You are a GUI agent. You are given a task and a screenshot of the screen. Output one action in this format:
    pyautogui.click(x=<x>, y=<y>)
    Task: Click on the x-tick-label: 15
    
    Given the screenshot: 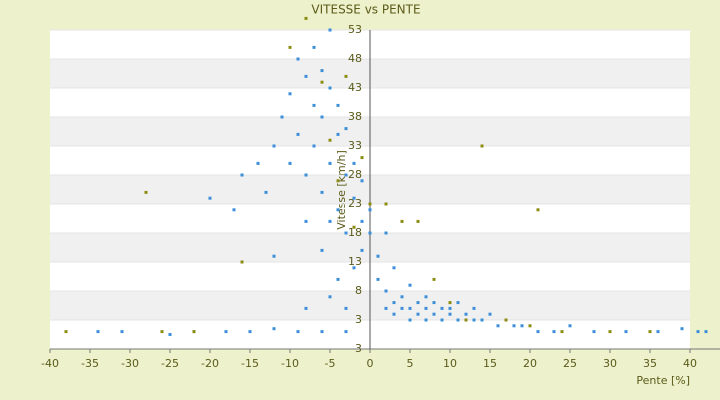 What is the action you would take?
    pyautogui.click(x=490, y=363)
    